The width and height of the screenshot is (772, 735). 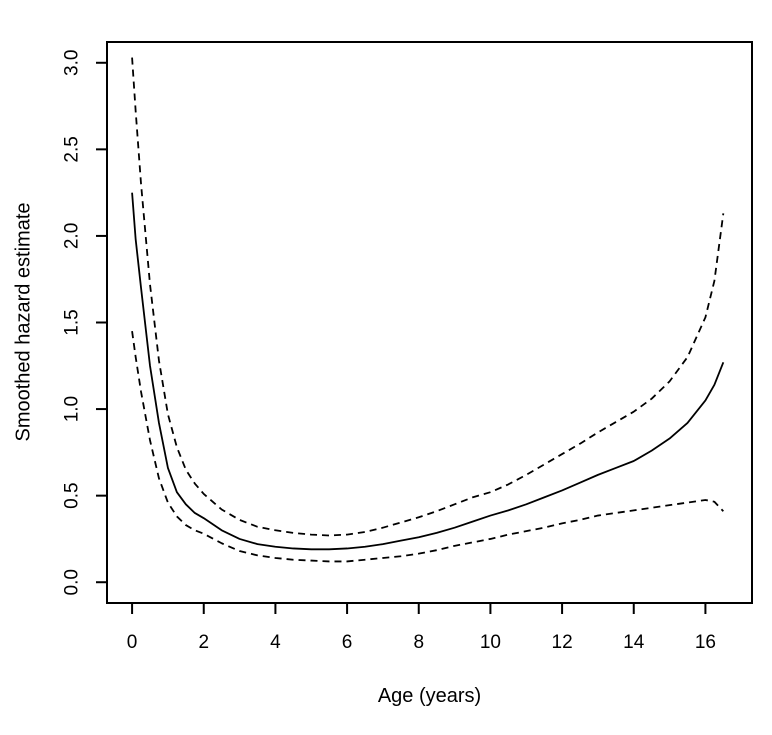 What do you see at coordinates (72, 409) in the screenshot?
I see `y-axis-tick-label: 1.0` at bounding box center [72, 409].